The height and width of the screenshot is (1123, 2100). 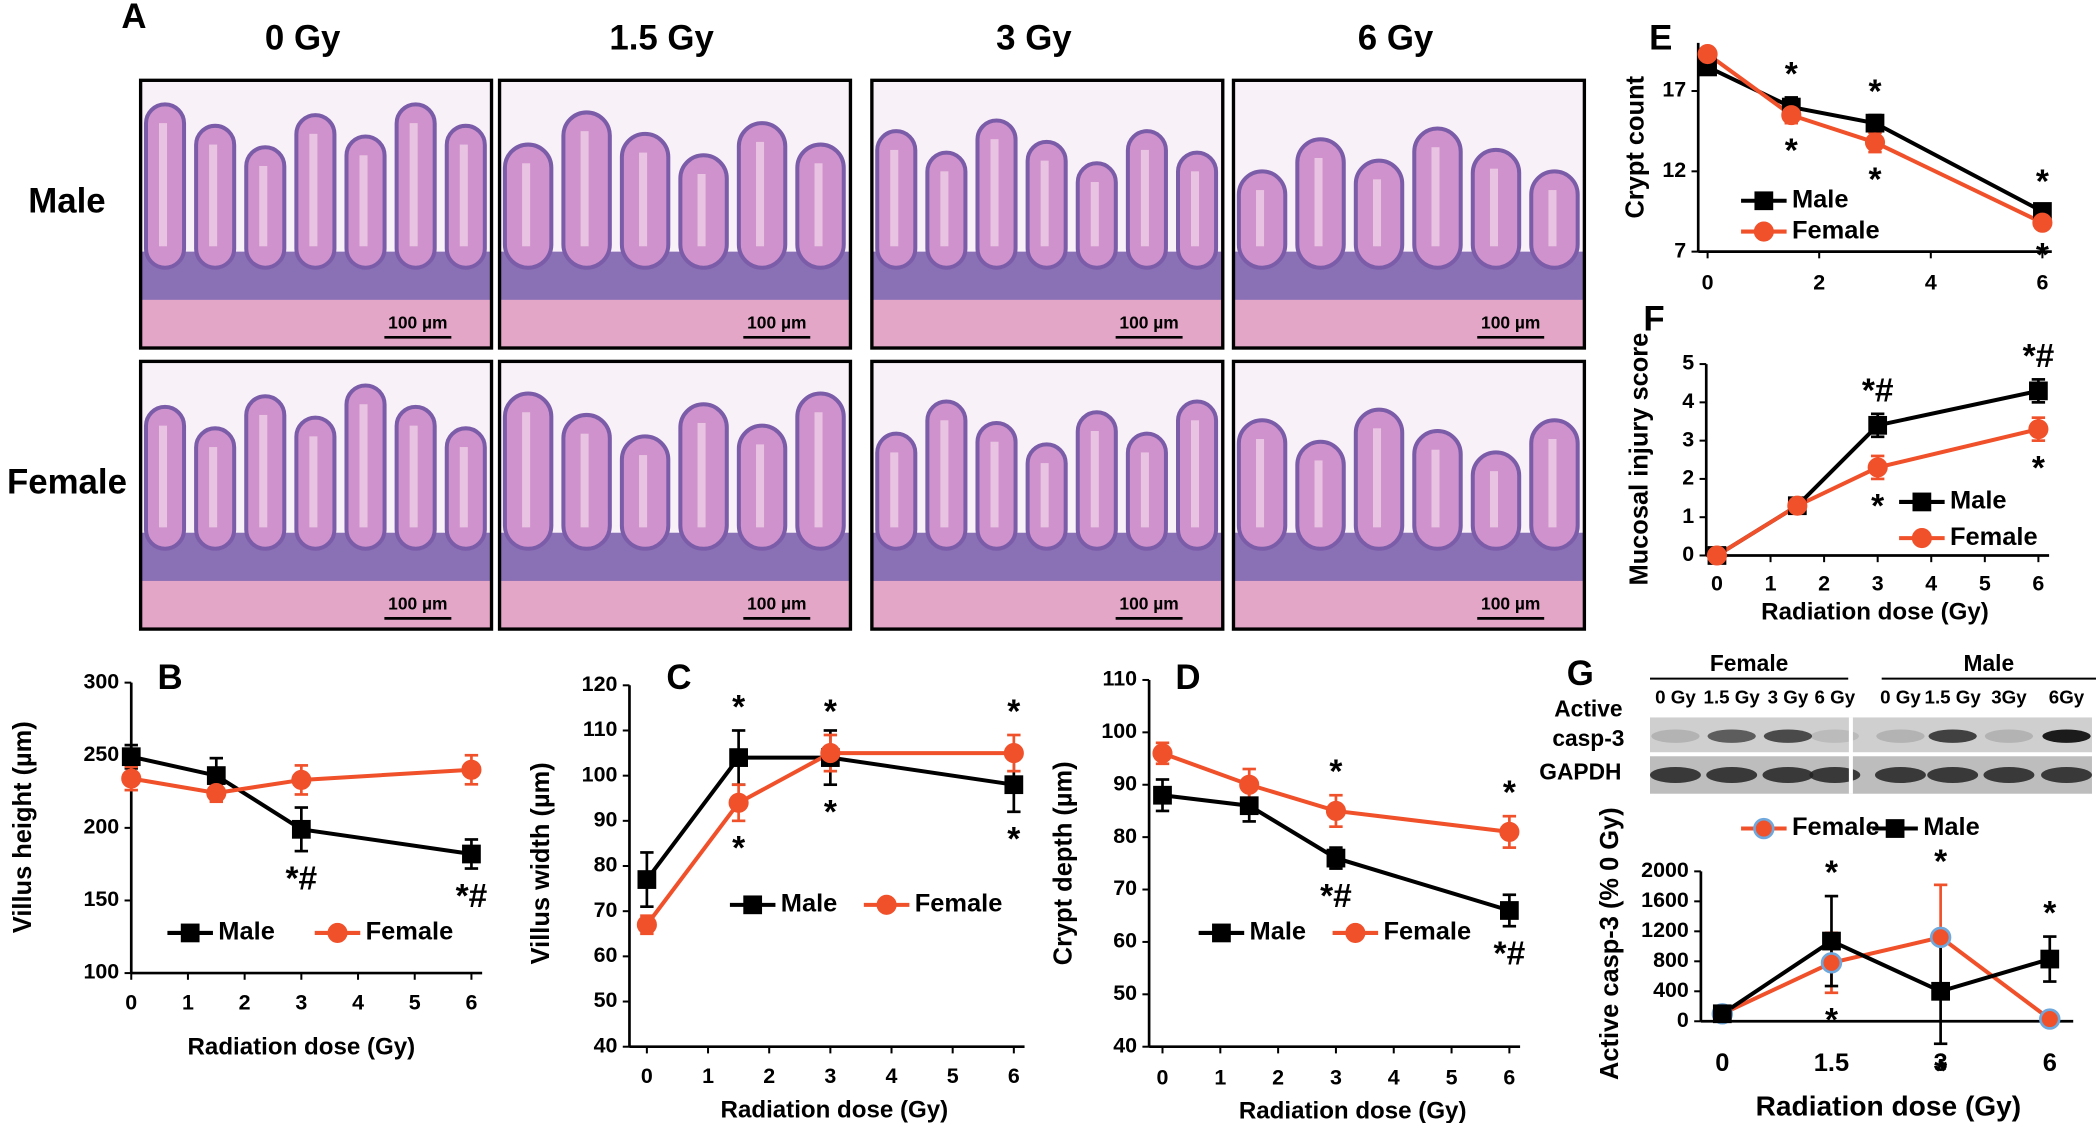 What do you see at coordinates (678, 677) in the screenshot?
I see `panel-letter: C` at bounding box center [678, 677].